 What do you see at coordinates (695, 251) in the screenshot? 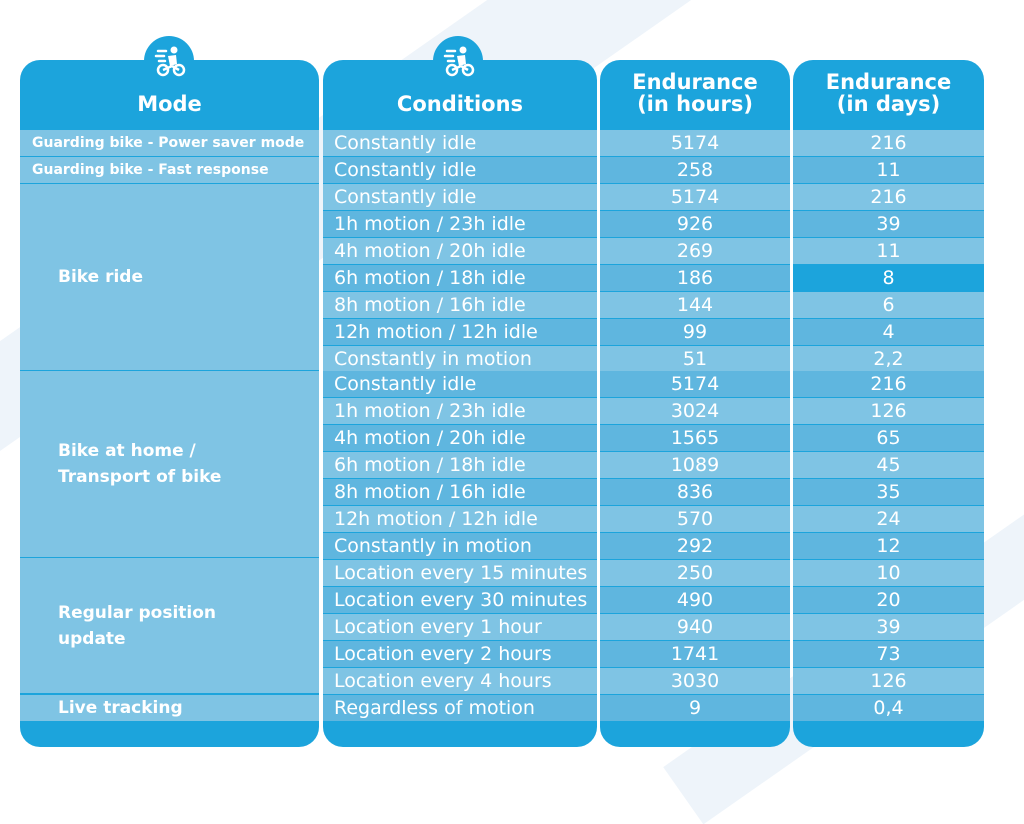
I see `endurance-hours-cell: 269` at bounding box center [695, 251].